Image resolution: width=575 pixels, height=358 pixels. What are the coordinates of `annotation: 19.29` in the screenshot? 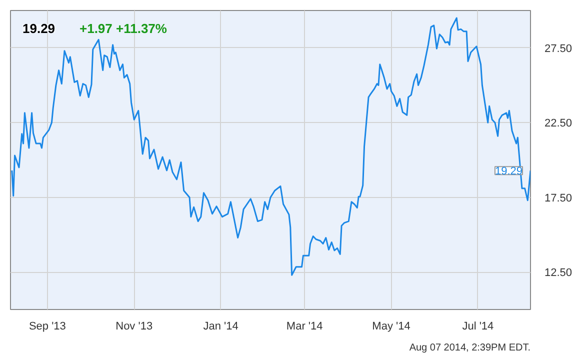 It's located at (508, 172).